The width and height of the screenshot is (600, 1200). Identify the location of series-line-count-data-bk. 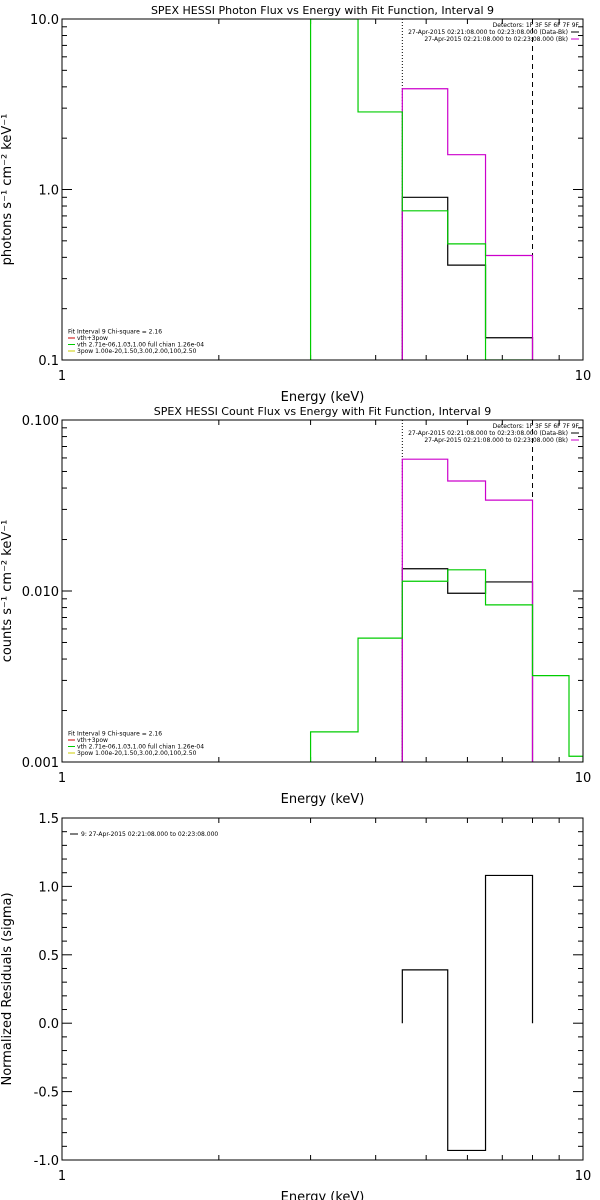
(467, 665).